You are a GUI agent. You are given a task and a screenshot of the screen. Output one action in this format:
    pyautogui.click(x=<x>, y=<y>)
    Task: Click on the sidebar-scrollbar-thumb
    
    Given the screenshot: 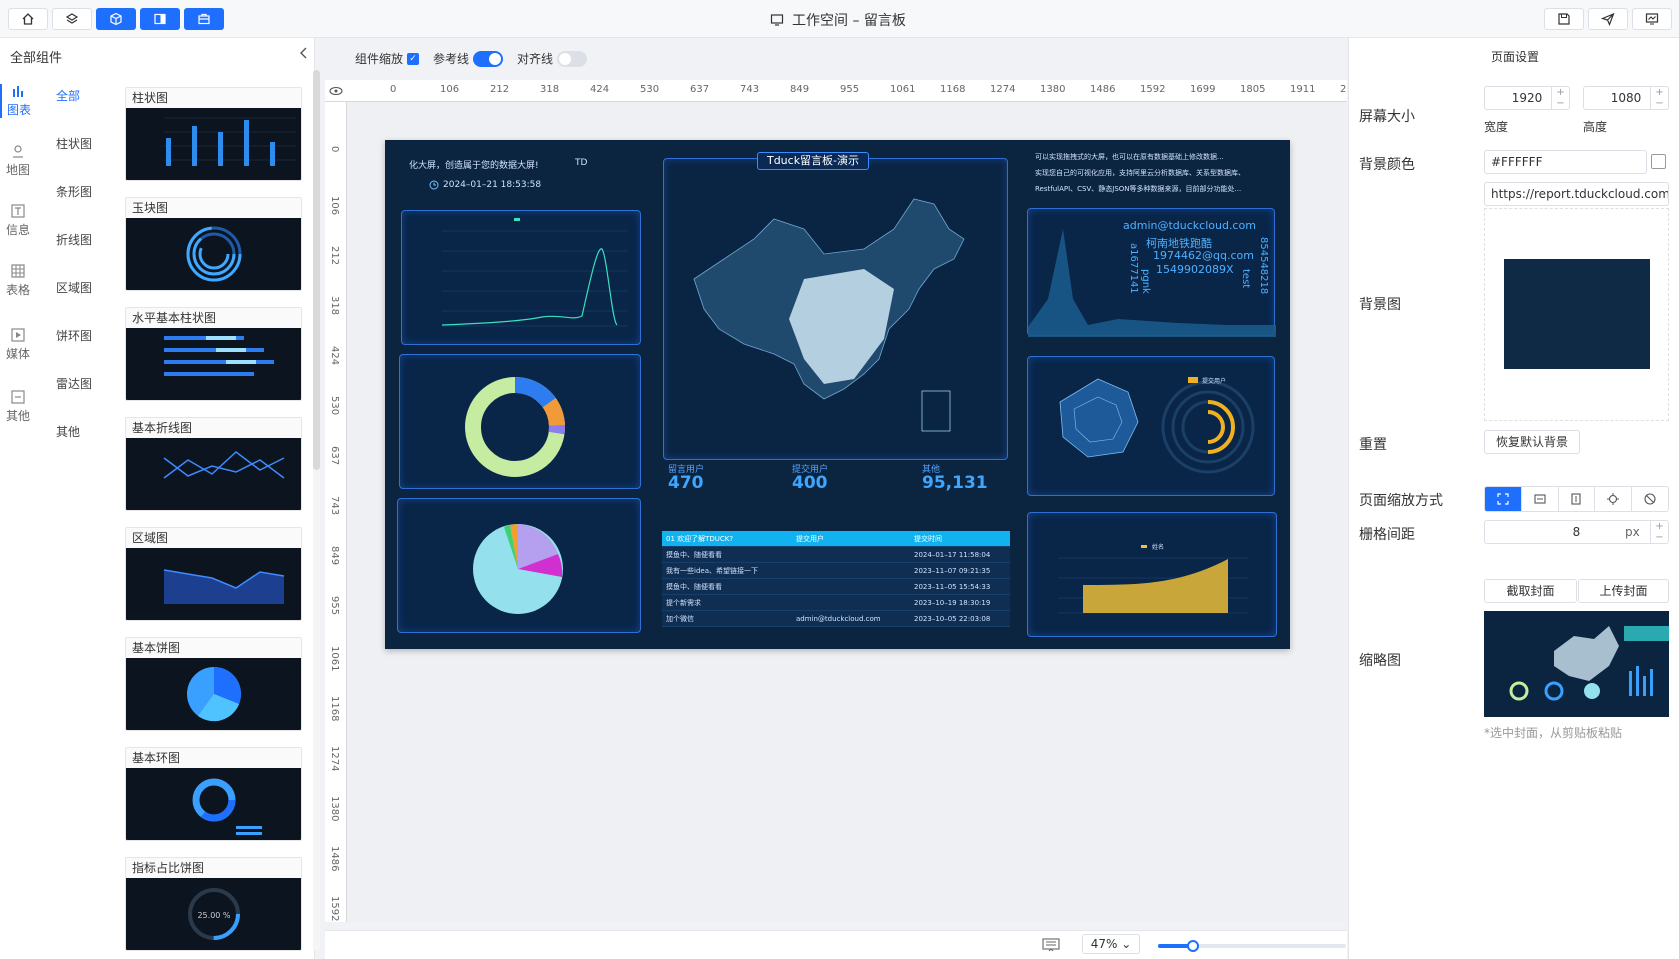 What is the action you would take?
    pyautogui.click(x=316, y=270)
    